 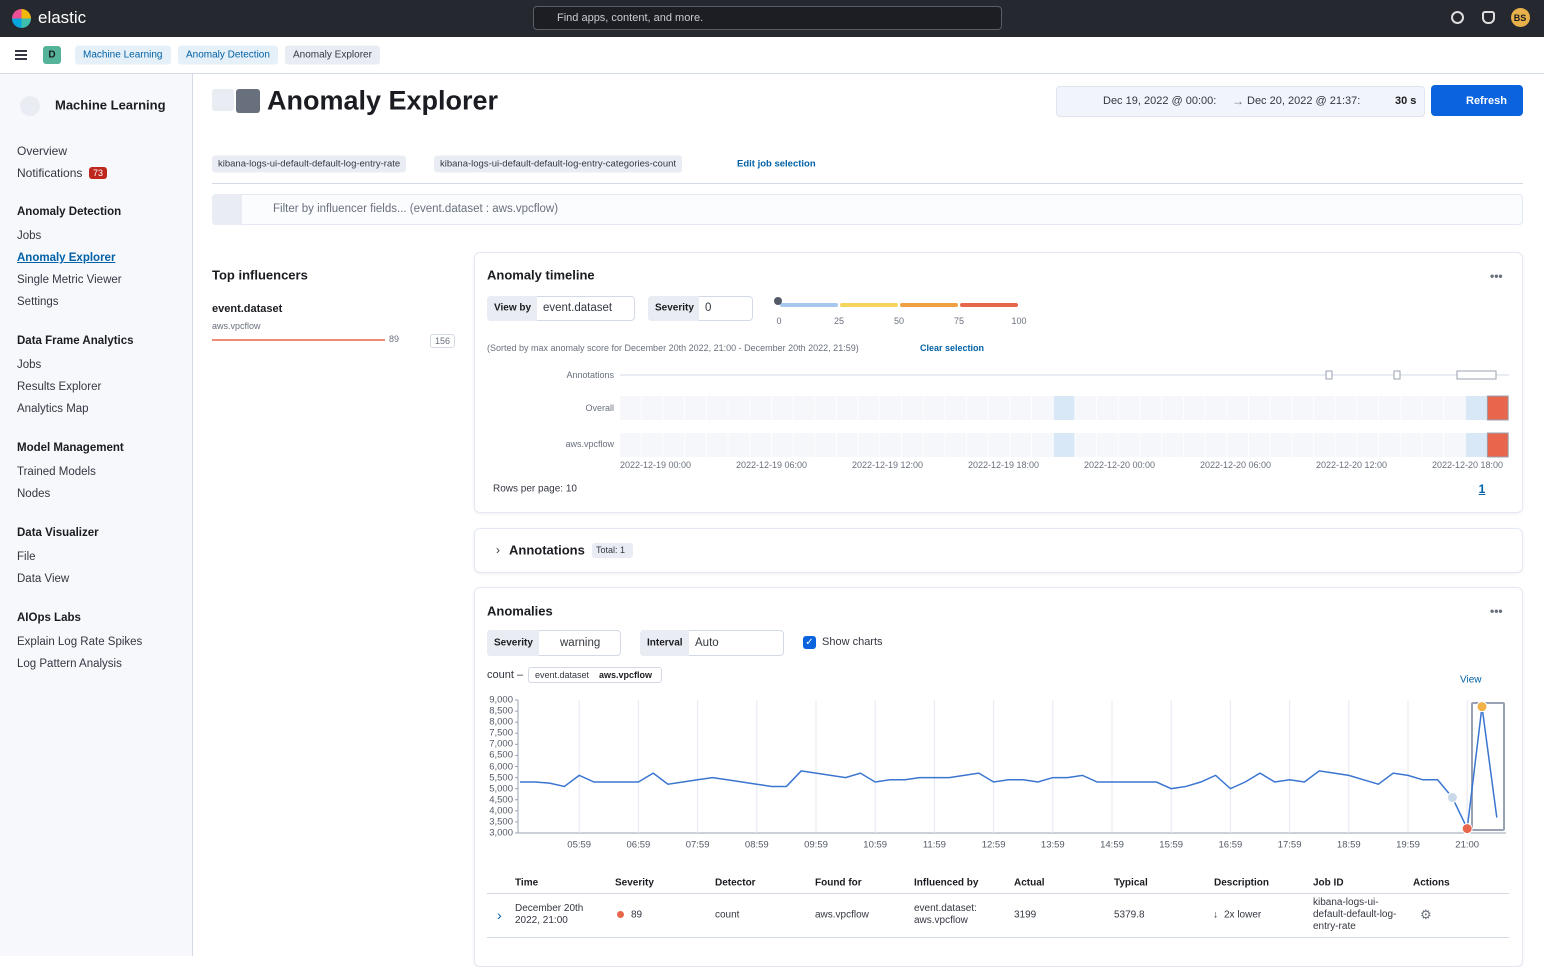 I want to click on brand: elastic, so click(x=62, y=17).